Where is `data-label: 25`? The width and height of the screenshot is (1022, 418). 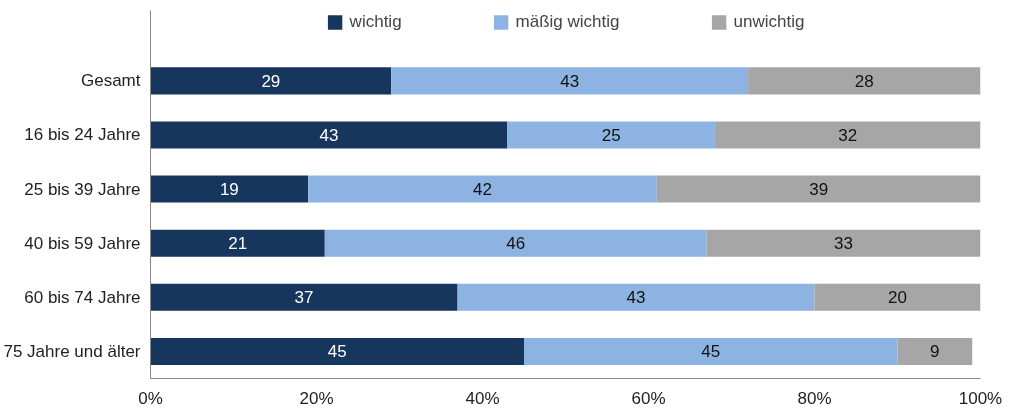
data-label: 25 is located at coordinates (611, 135).